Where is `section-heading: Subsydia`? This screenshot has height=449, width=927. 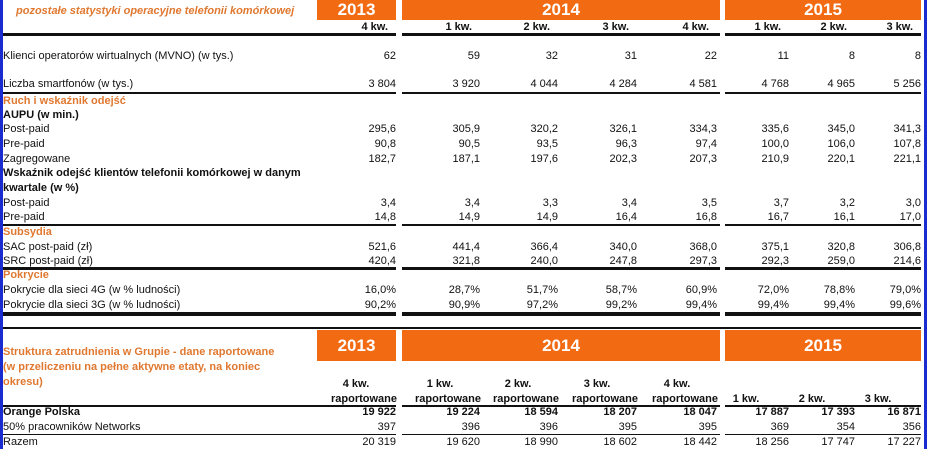 section-heading: Subsydia is located at coordinates (27, 232).